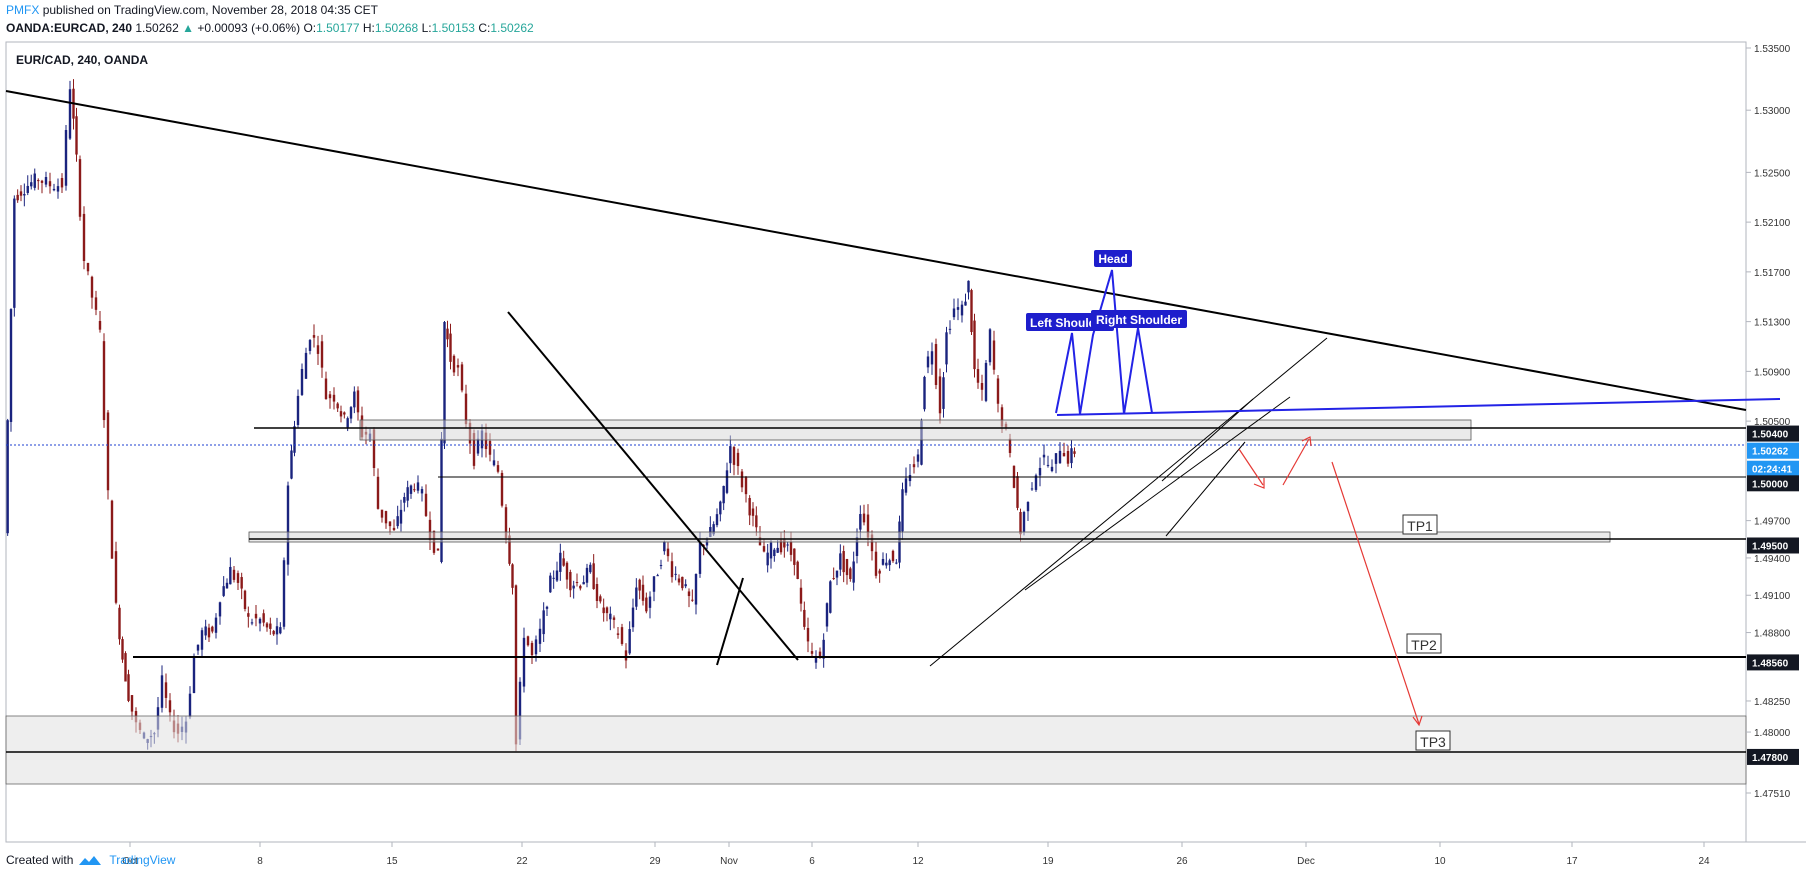  Describe the element at coordinates (1772, 422) in the screenshot. I see `price-tick-label: 1.50500` at that location.